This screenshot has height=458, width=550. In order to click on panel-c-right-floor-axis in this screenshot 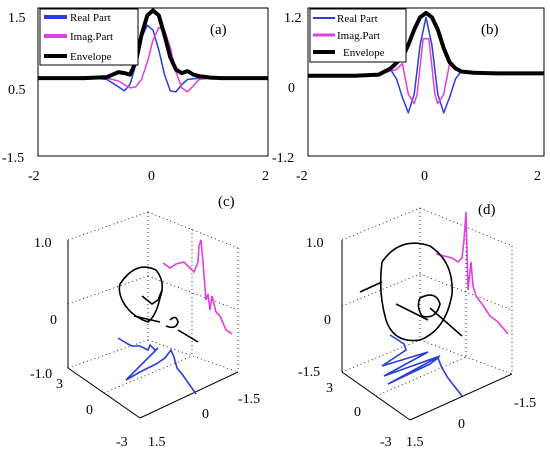, I will do `click(189, 395)`.